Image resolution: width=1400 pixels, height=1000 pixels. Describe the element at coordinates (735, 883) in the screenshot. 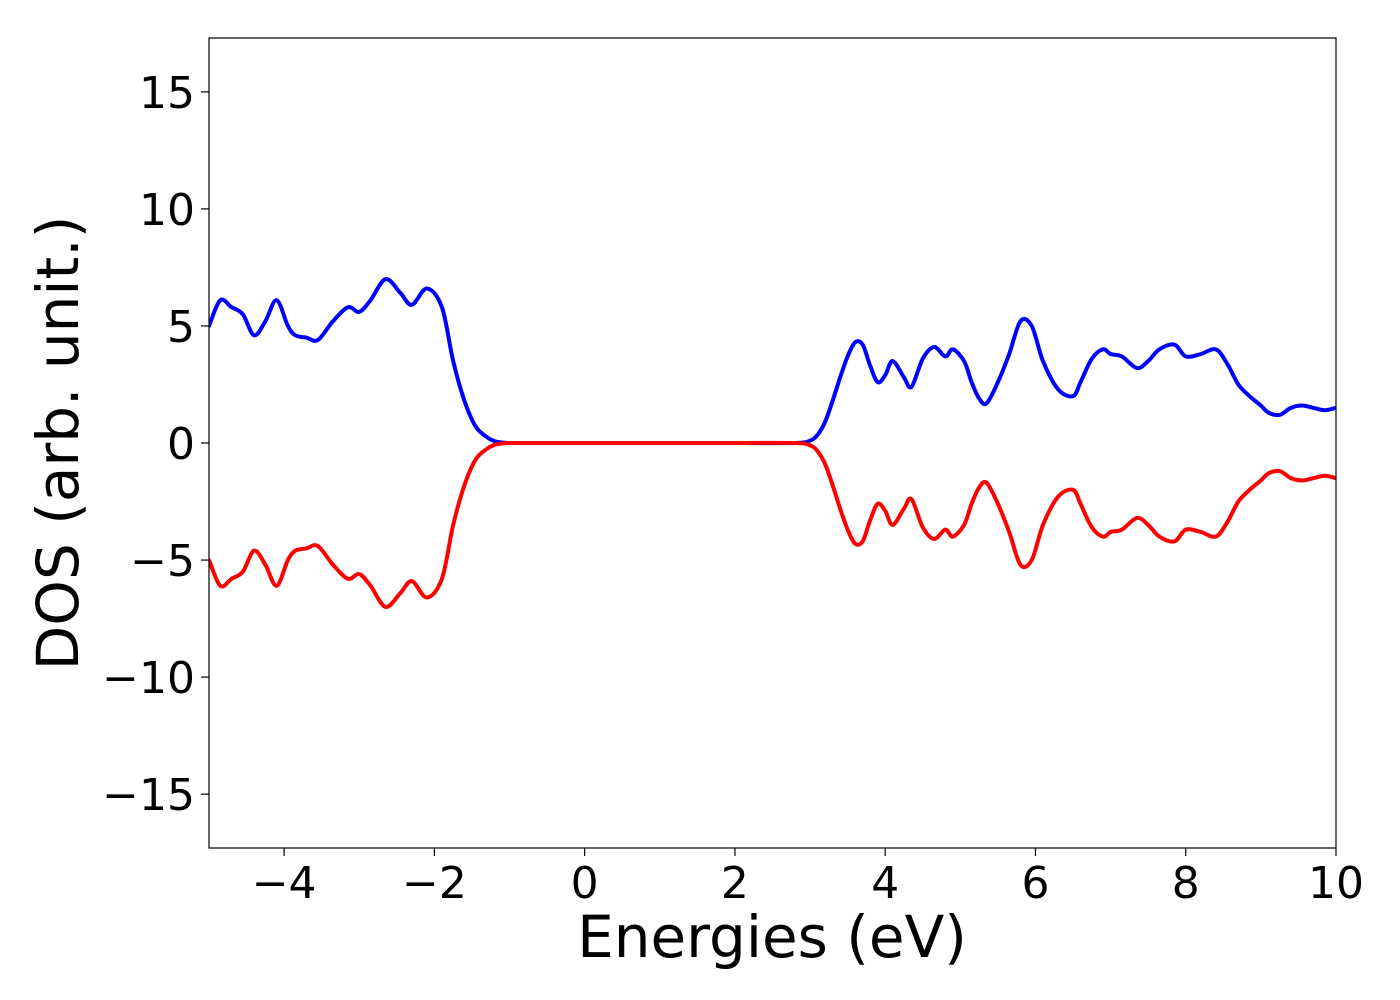

I see `x-tick-label: 2` at that location.